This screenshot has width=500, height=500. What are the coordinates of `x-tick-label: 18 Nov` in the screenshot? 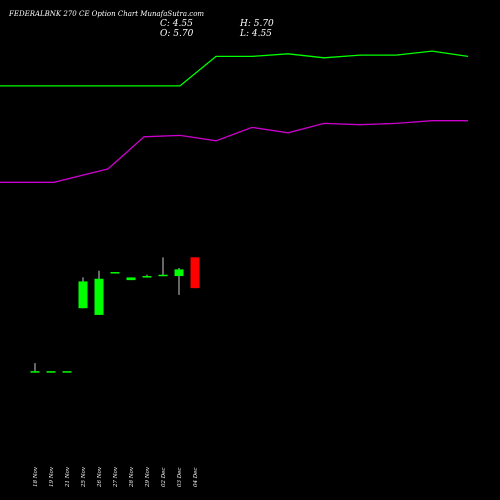 It's located at (36, 476).